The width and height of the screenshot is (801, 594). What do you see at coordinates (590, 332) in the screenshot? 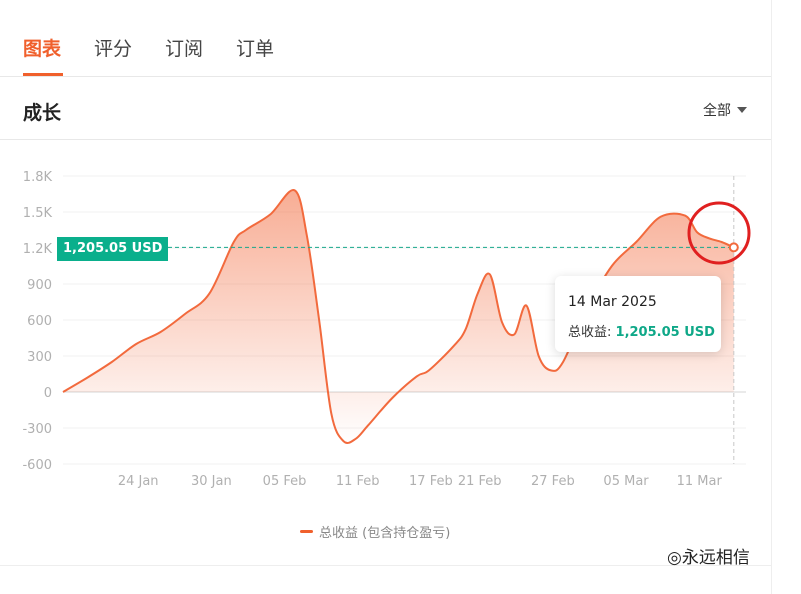
I see `tooltip-label: 总收益:` at bounding box center [590, 332].